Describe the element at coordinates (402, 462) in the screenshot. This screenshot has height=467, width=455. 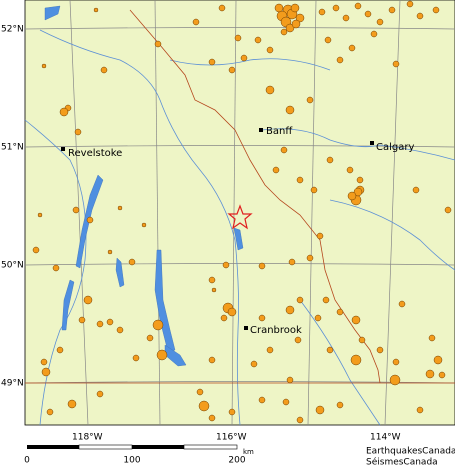
I see `credit: SéismesCanada` at that location.